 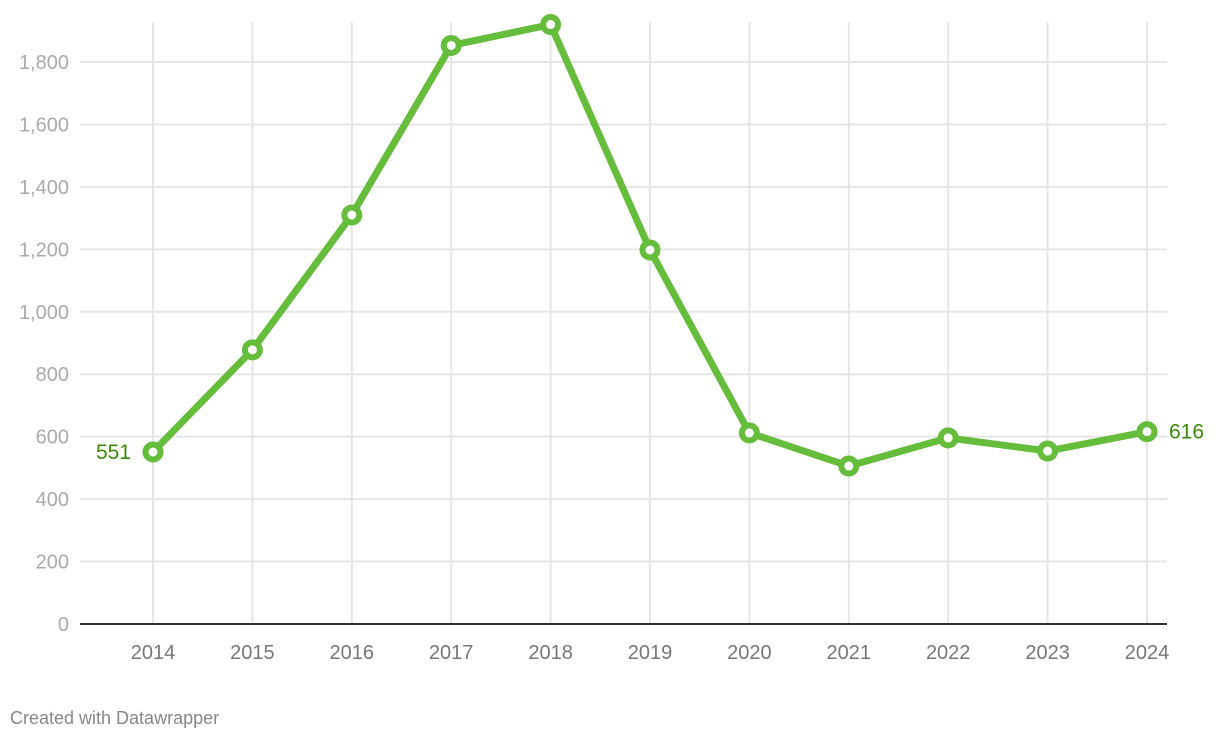 I want to click on y-tick-label: 1,800, so click(x=44, y=63).